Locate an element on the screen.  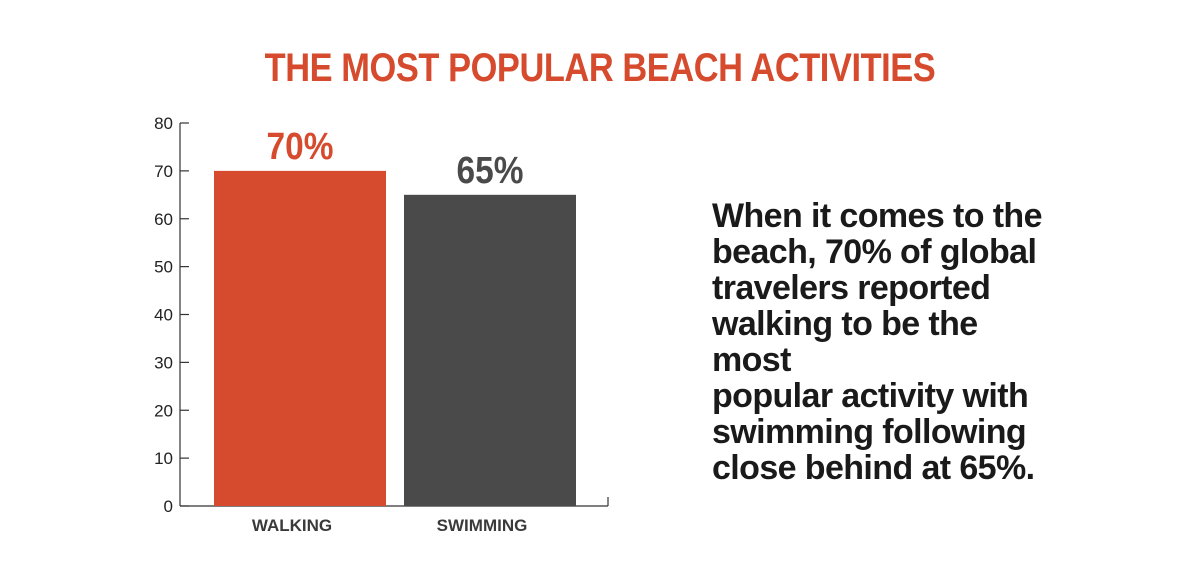
data-labels: 70% 65% is located at coordinates (395, 158).